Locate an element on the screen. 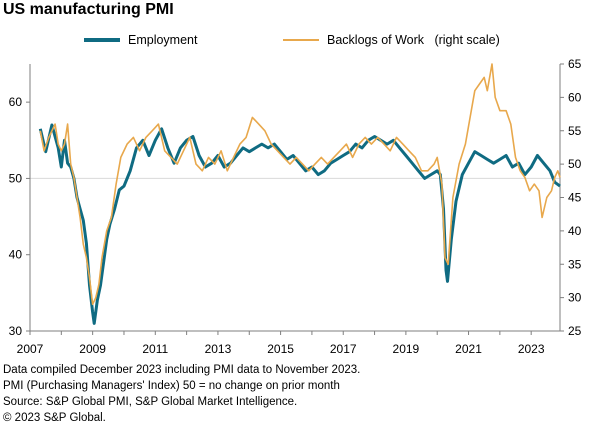 The width and height of the screenshot is (592, 429). x-tick-label: 2015 is located at coordinates (280, 349).